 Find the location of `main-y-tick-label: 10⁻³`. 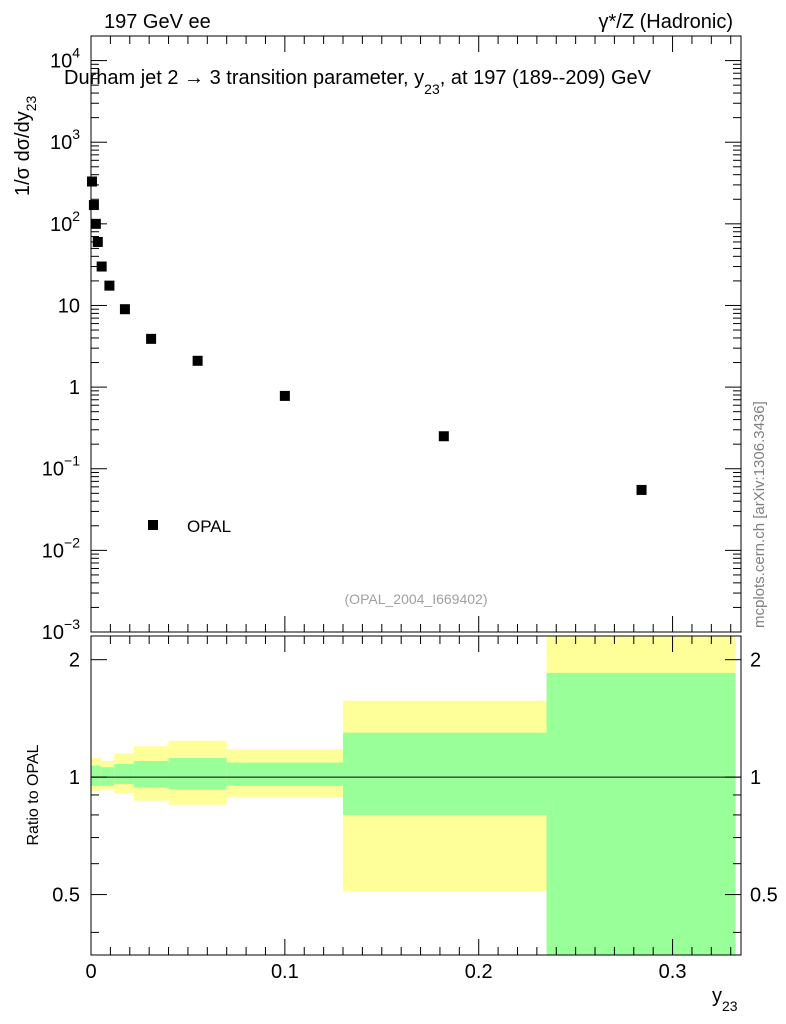

main-y-tick-label: 10⁻³ is located at coordinates (61, 630).